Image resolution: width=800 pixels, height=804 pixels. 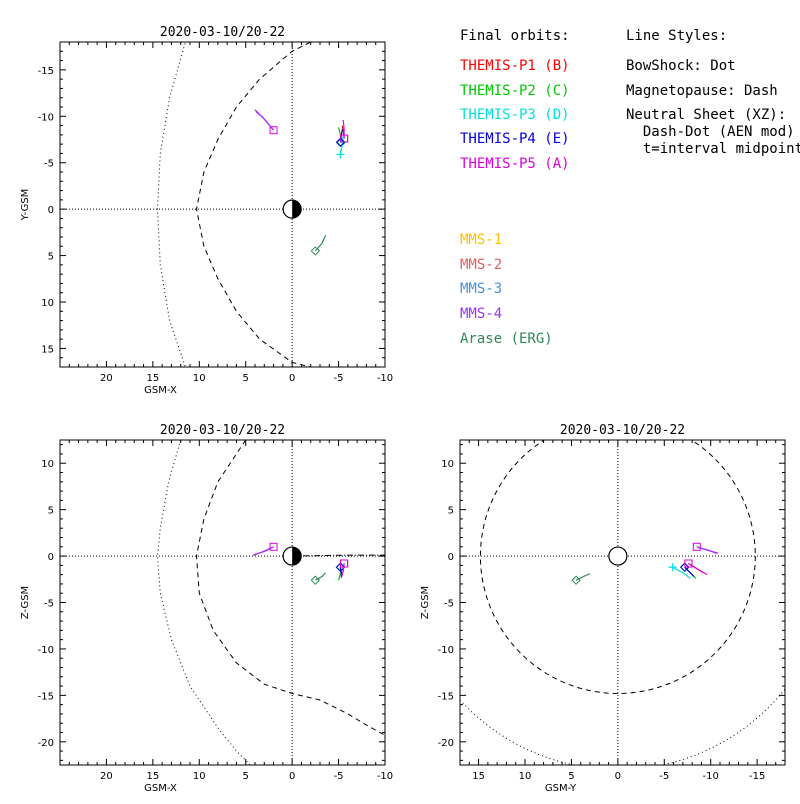 What do you see at coordinates (25, 205) in the screenshot?
I see `y-axis-label: Y-GSM` at bounding box center [25, 205].